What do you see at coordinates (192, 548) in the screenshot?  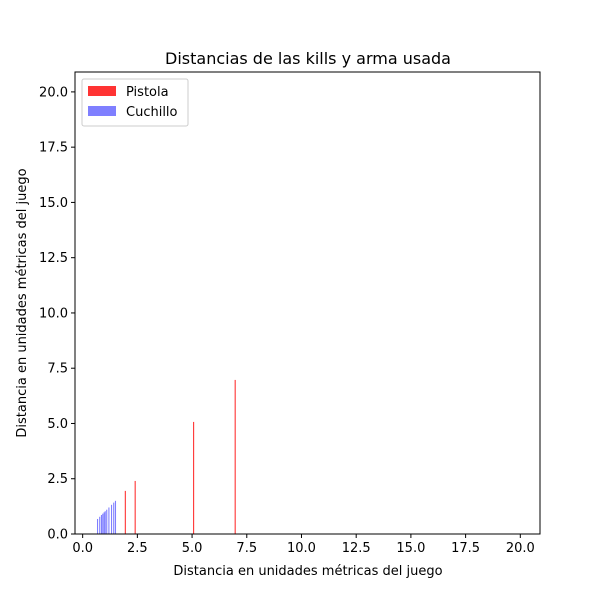 I see `x-tick-label: 5.0` at bounding box center [192, 548].